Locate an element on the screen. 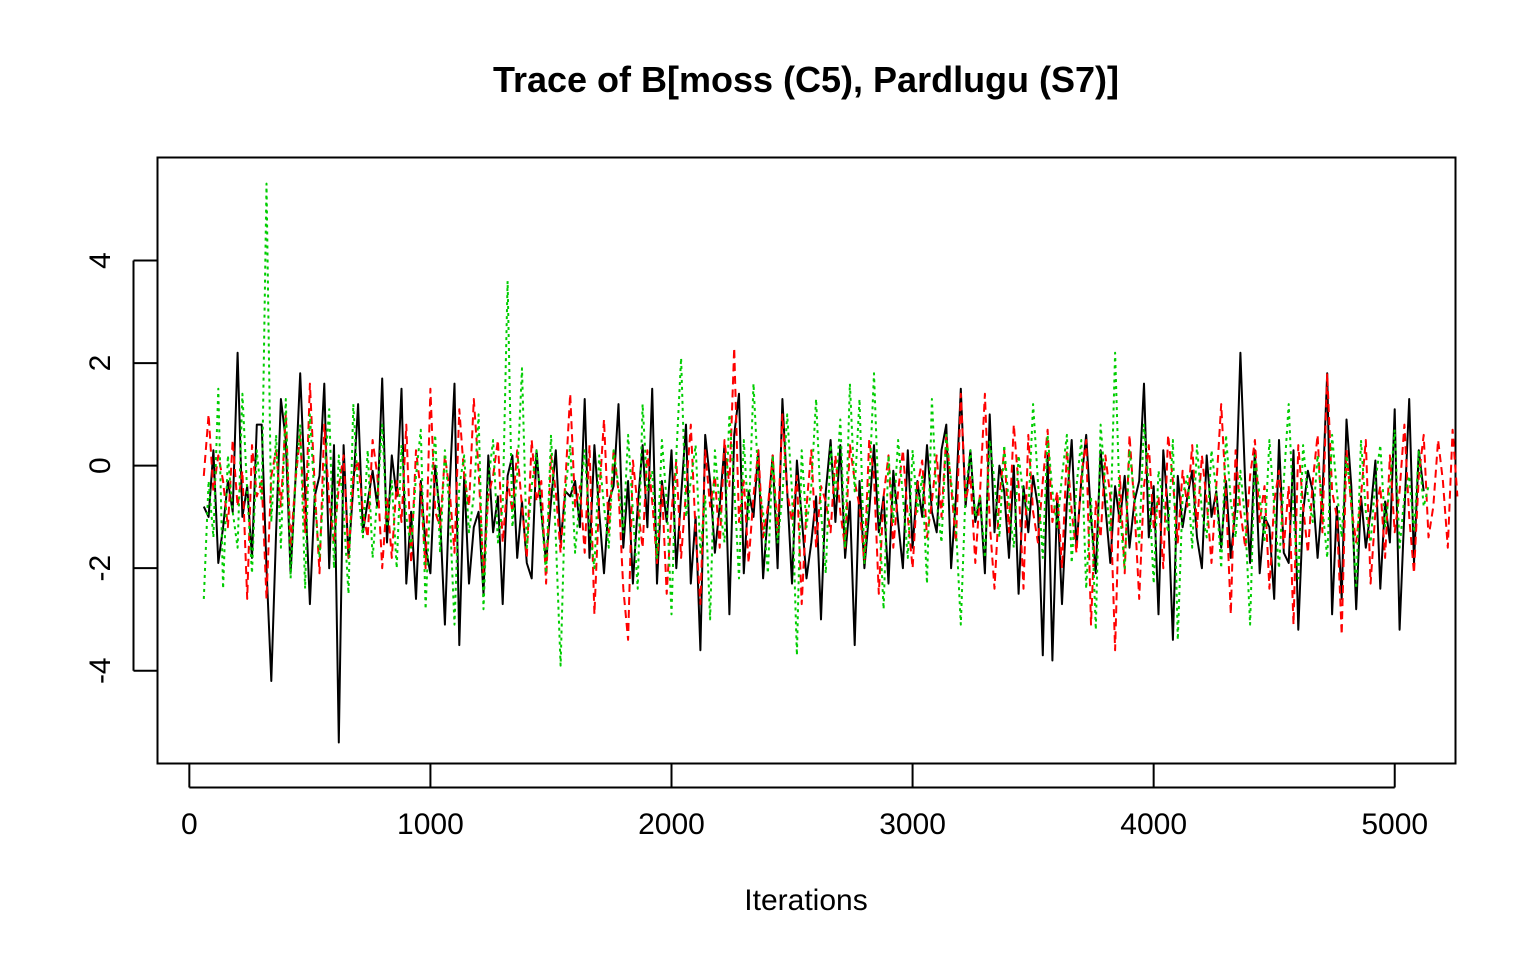 This screenshot has width=1536, height=960. y-tick-label: 4 is located at coordinates (100, 260).